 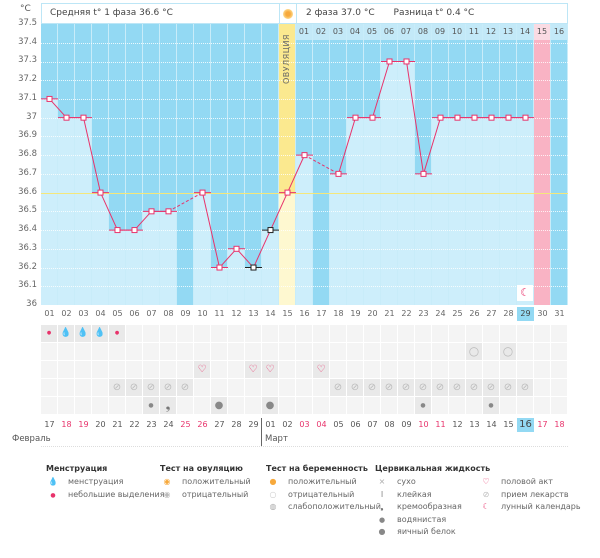 What do you see at coordinates (491, 424) in the screenshot?
I see `calendar-date: 14` at bounding box center [491, 424].